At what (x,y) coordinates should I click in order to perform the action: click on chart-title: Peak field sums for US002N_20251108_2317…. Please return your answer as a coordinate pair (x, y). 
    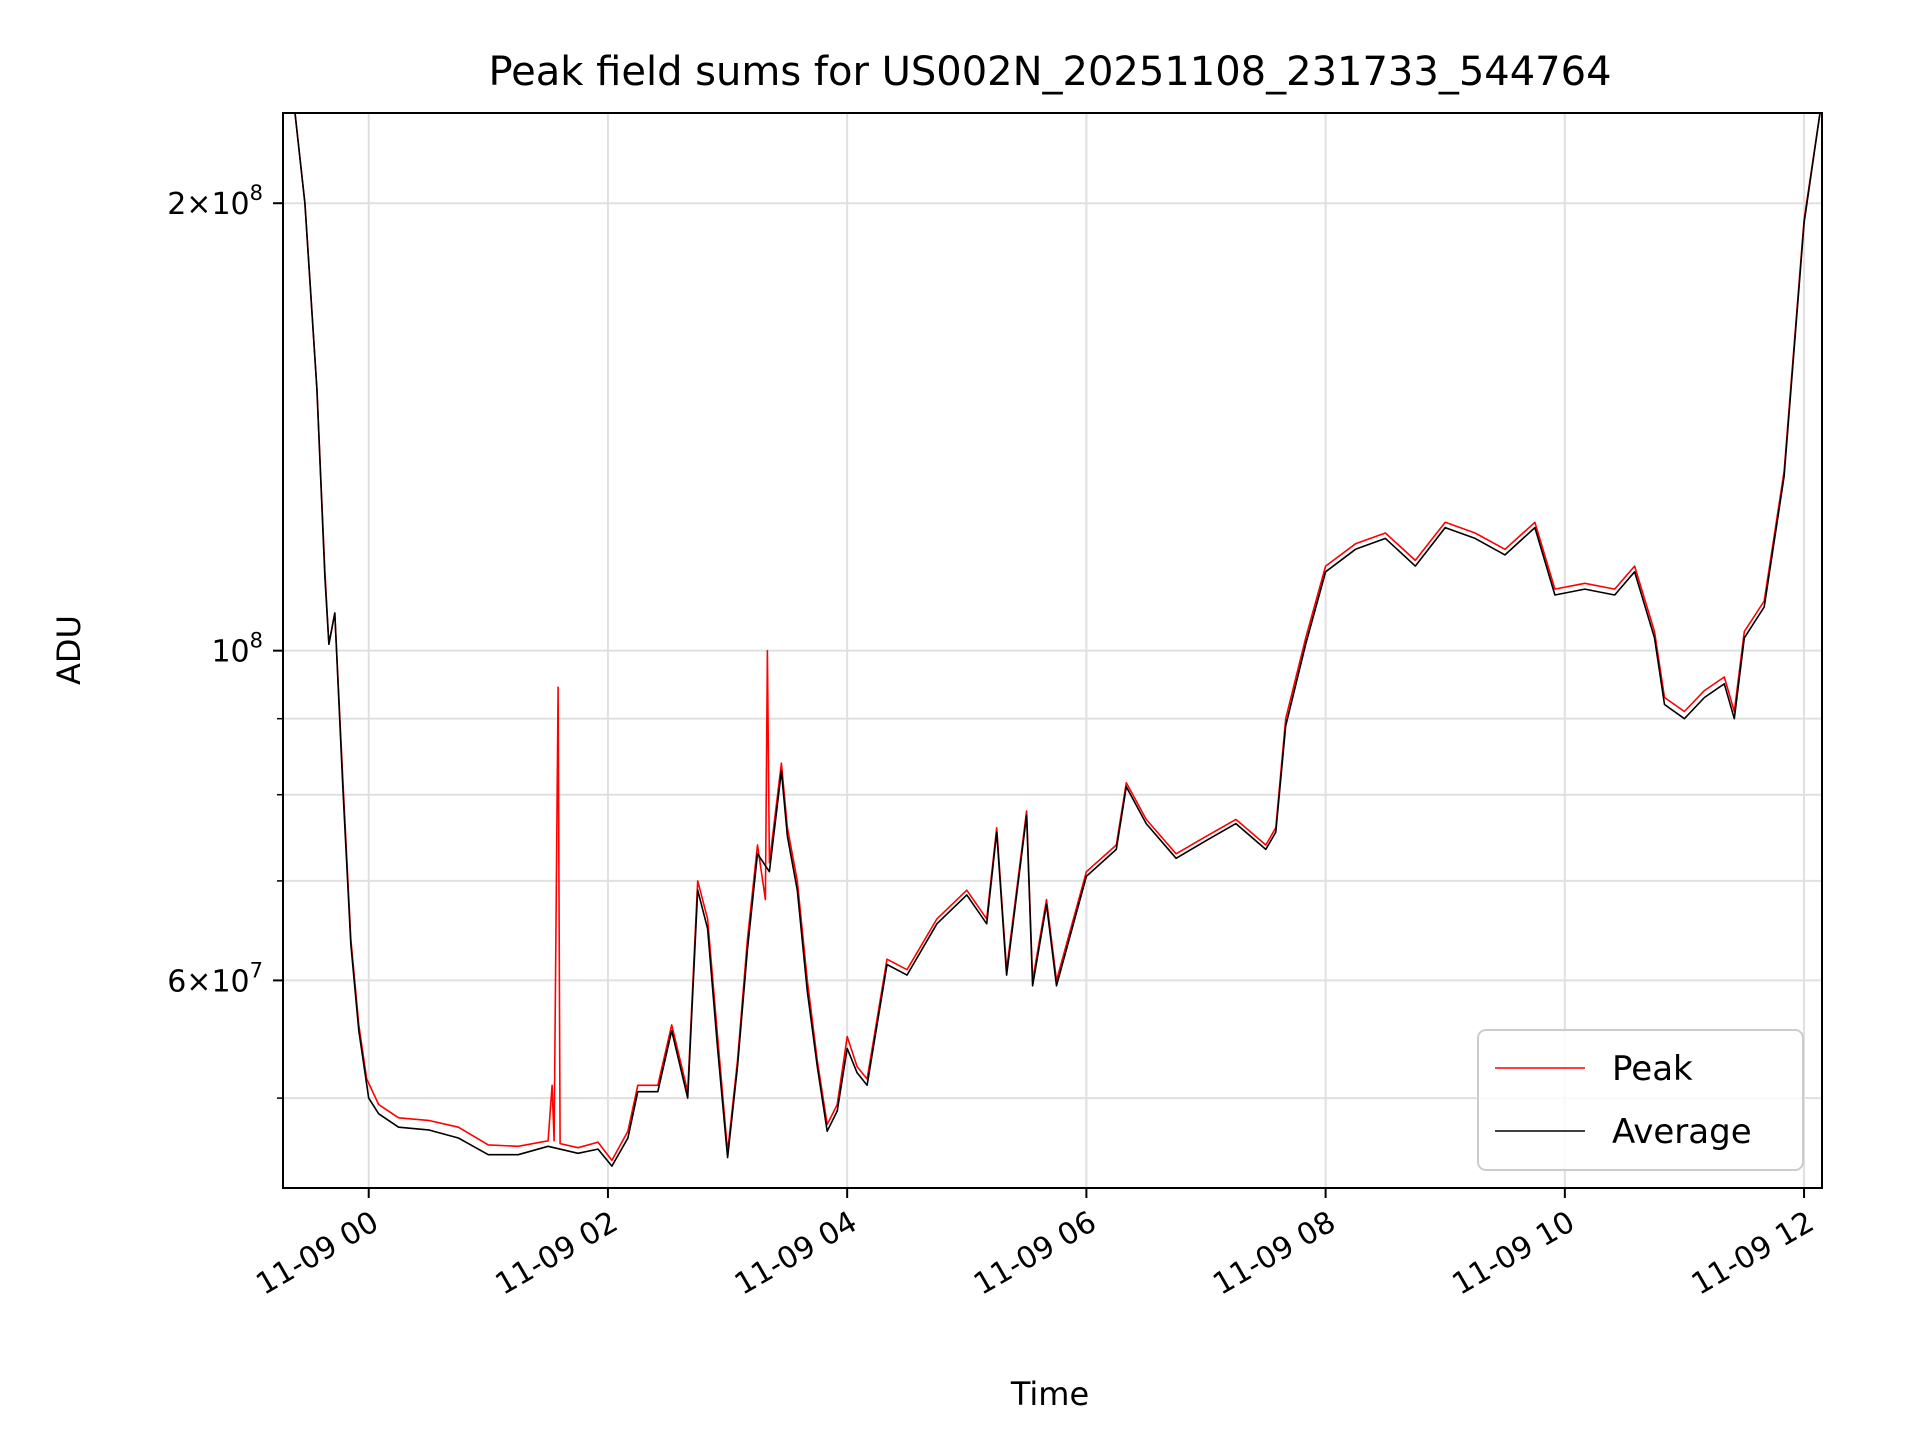
    Looking at the image, I should click on (1049, 72).